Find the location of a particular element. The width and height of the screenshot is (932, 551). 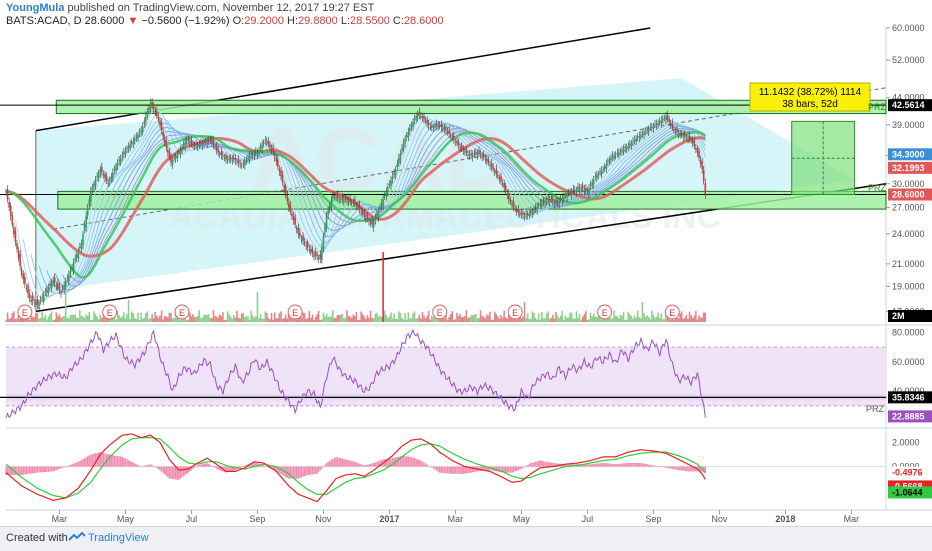

badge-volume: 2M is located at coordinates (898, 316).